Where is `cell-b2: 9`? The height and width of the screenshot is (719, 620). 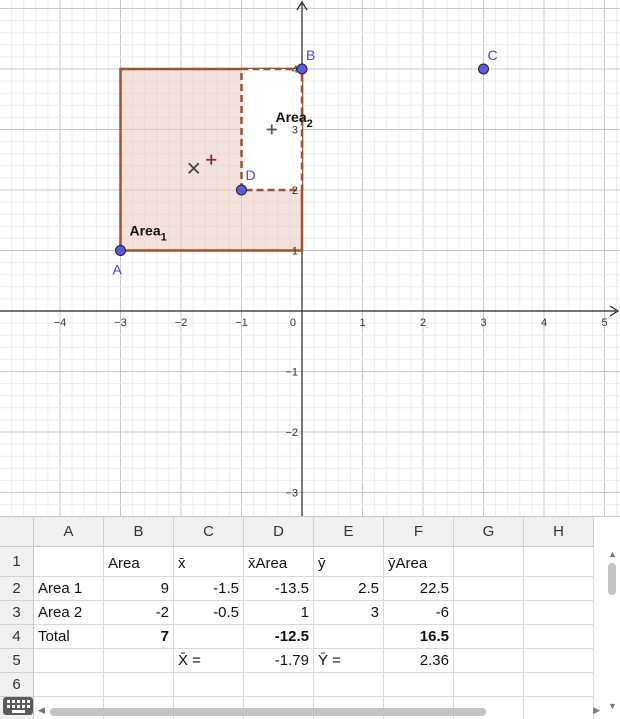 cell-b2: 9 is located at coordinates (139, 589).